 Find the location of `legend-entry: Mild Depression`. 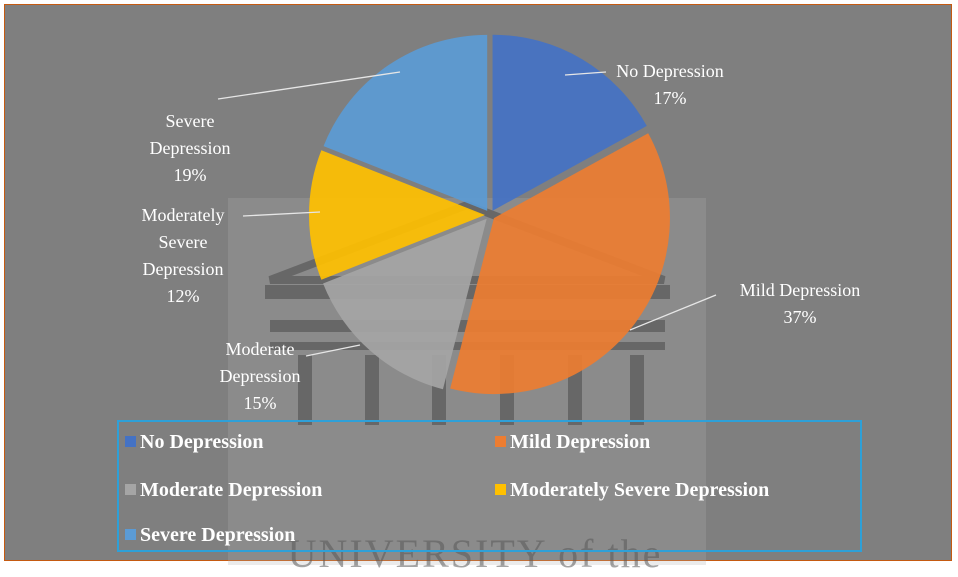

legend-entry: Mild Depression is located at coordinates (572, 442).